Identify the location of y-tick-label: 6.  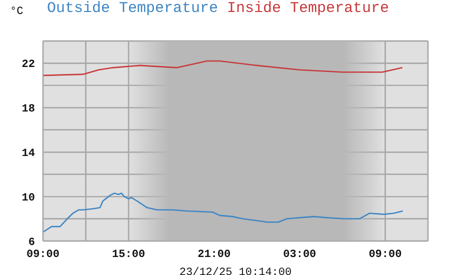
(31, 242).